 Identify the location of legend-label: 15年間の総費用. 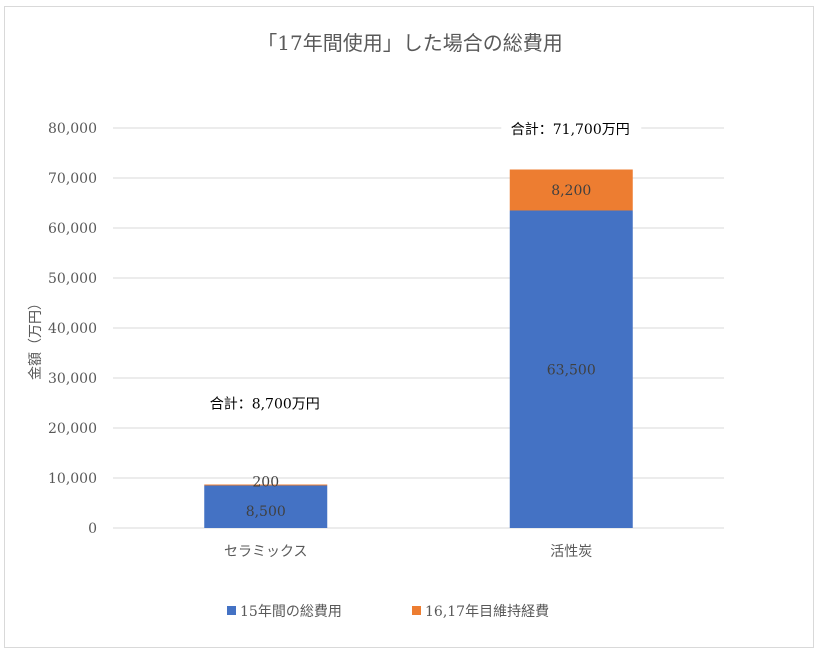
(291, 612).